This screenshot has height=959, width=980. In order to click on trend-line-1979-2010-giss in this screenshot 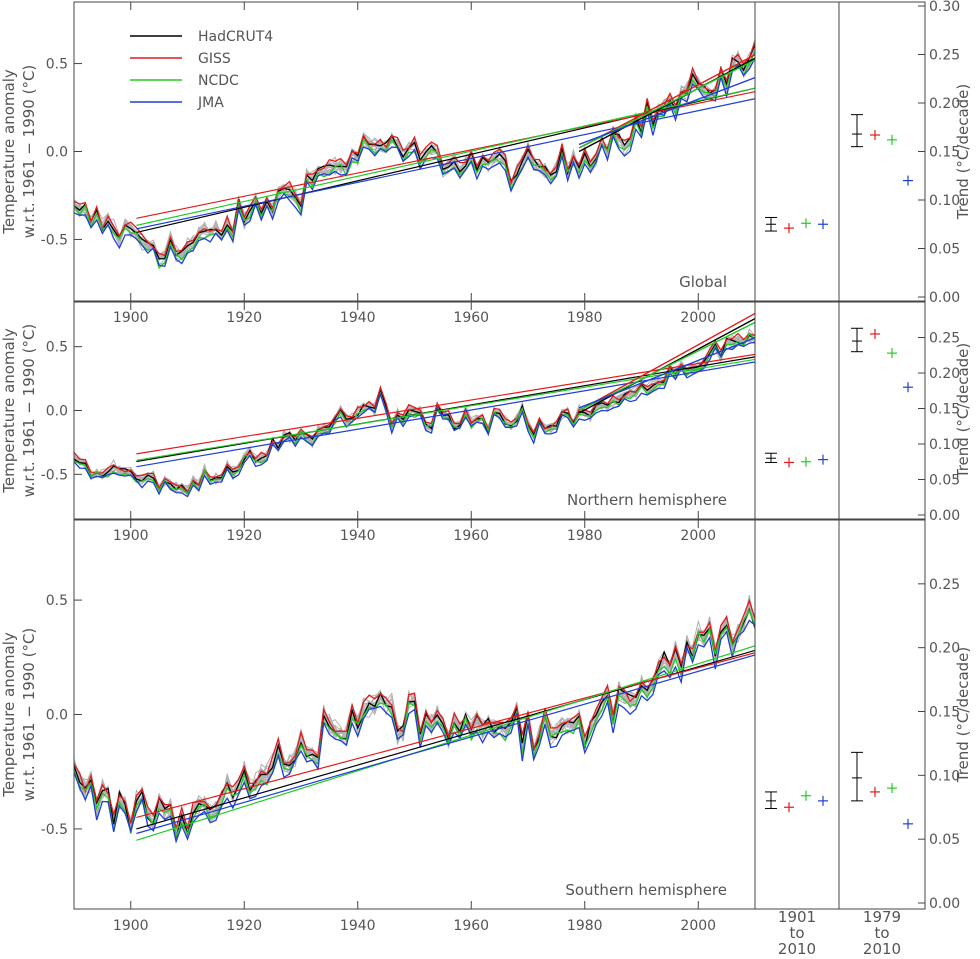, I will do `click(666, 101)`.